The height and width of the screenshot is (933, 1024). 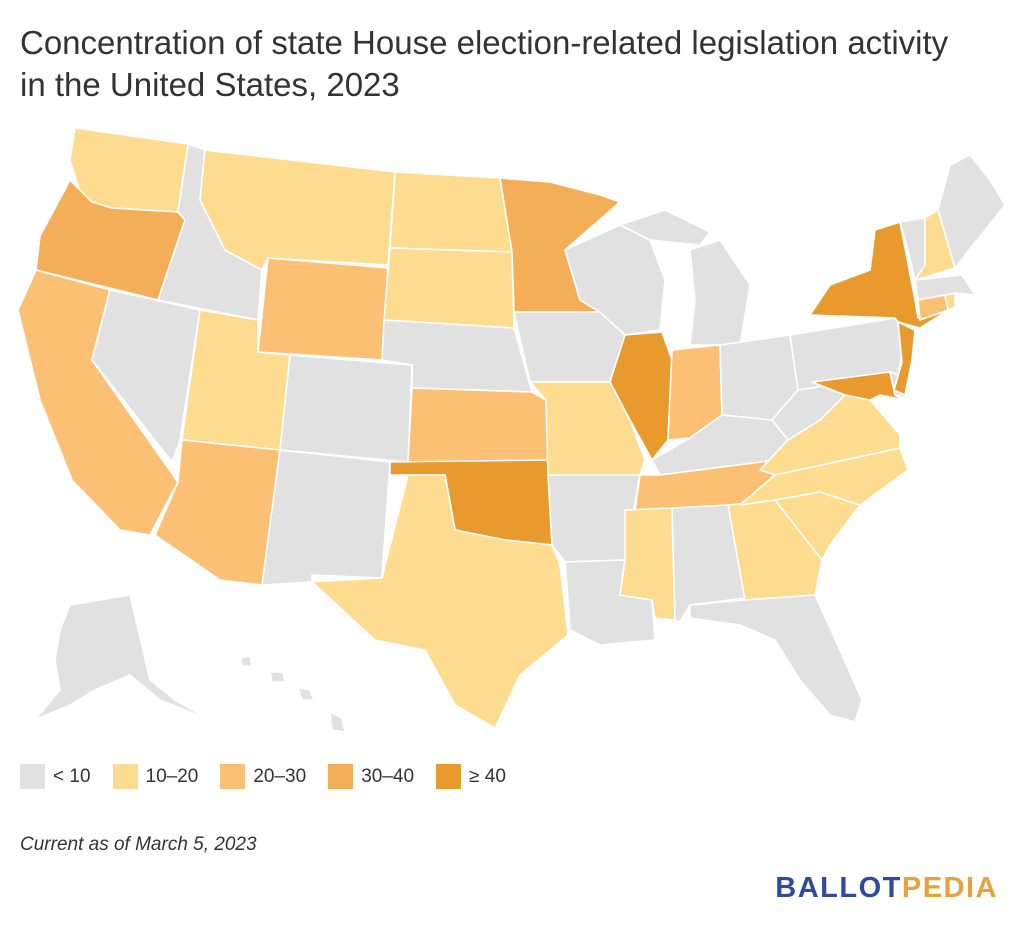 I want to click on state-ND, so click(x=451, y=212).